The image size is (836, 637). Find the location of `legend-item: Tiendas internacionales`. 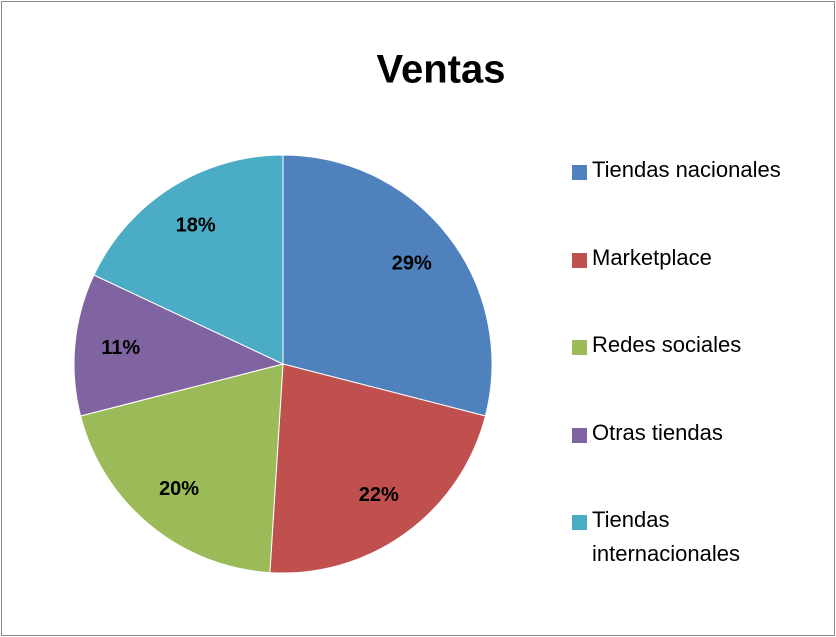

legend-item: Tiendas internacionales is located at coordinates (689, 539).